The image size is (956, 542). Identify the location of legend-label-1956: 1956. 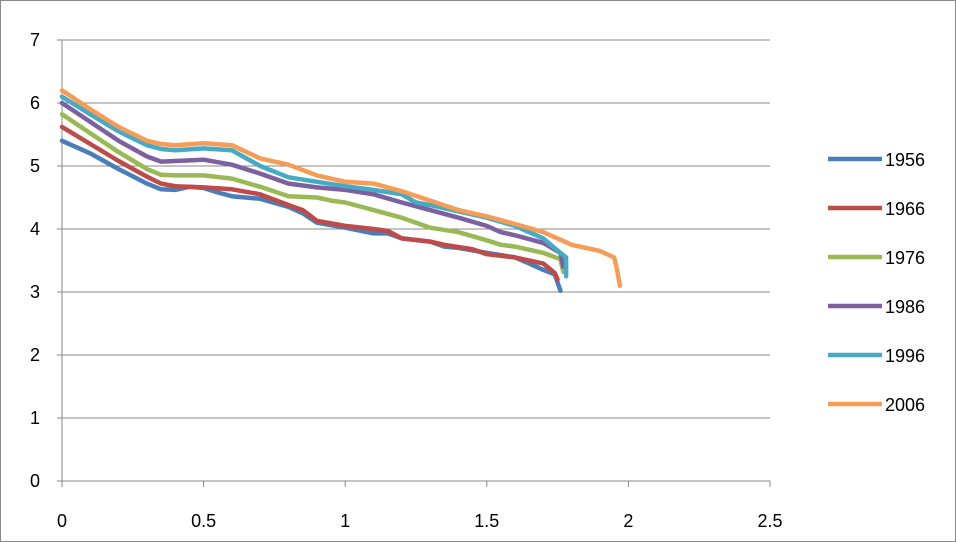
(905, 160).